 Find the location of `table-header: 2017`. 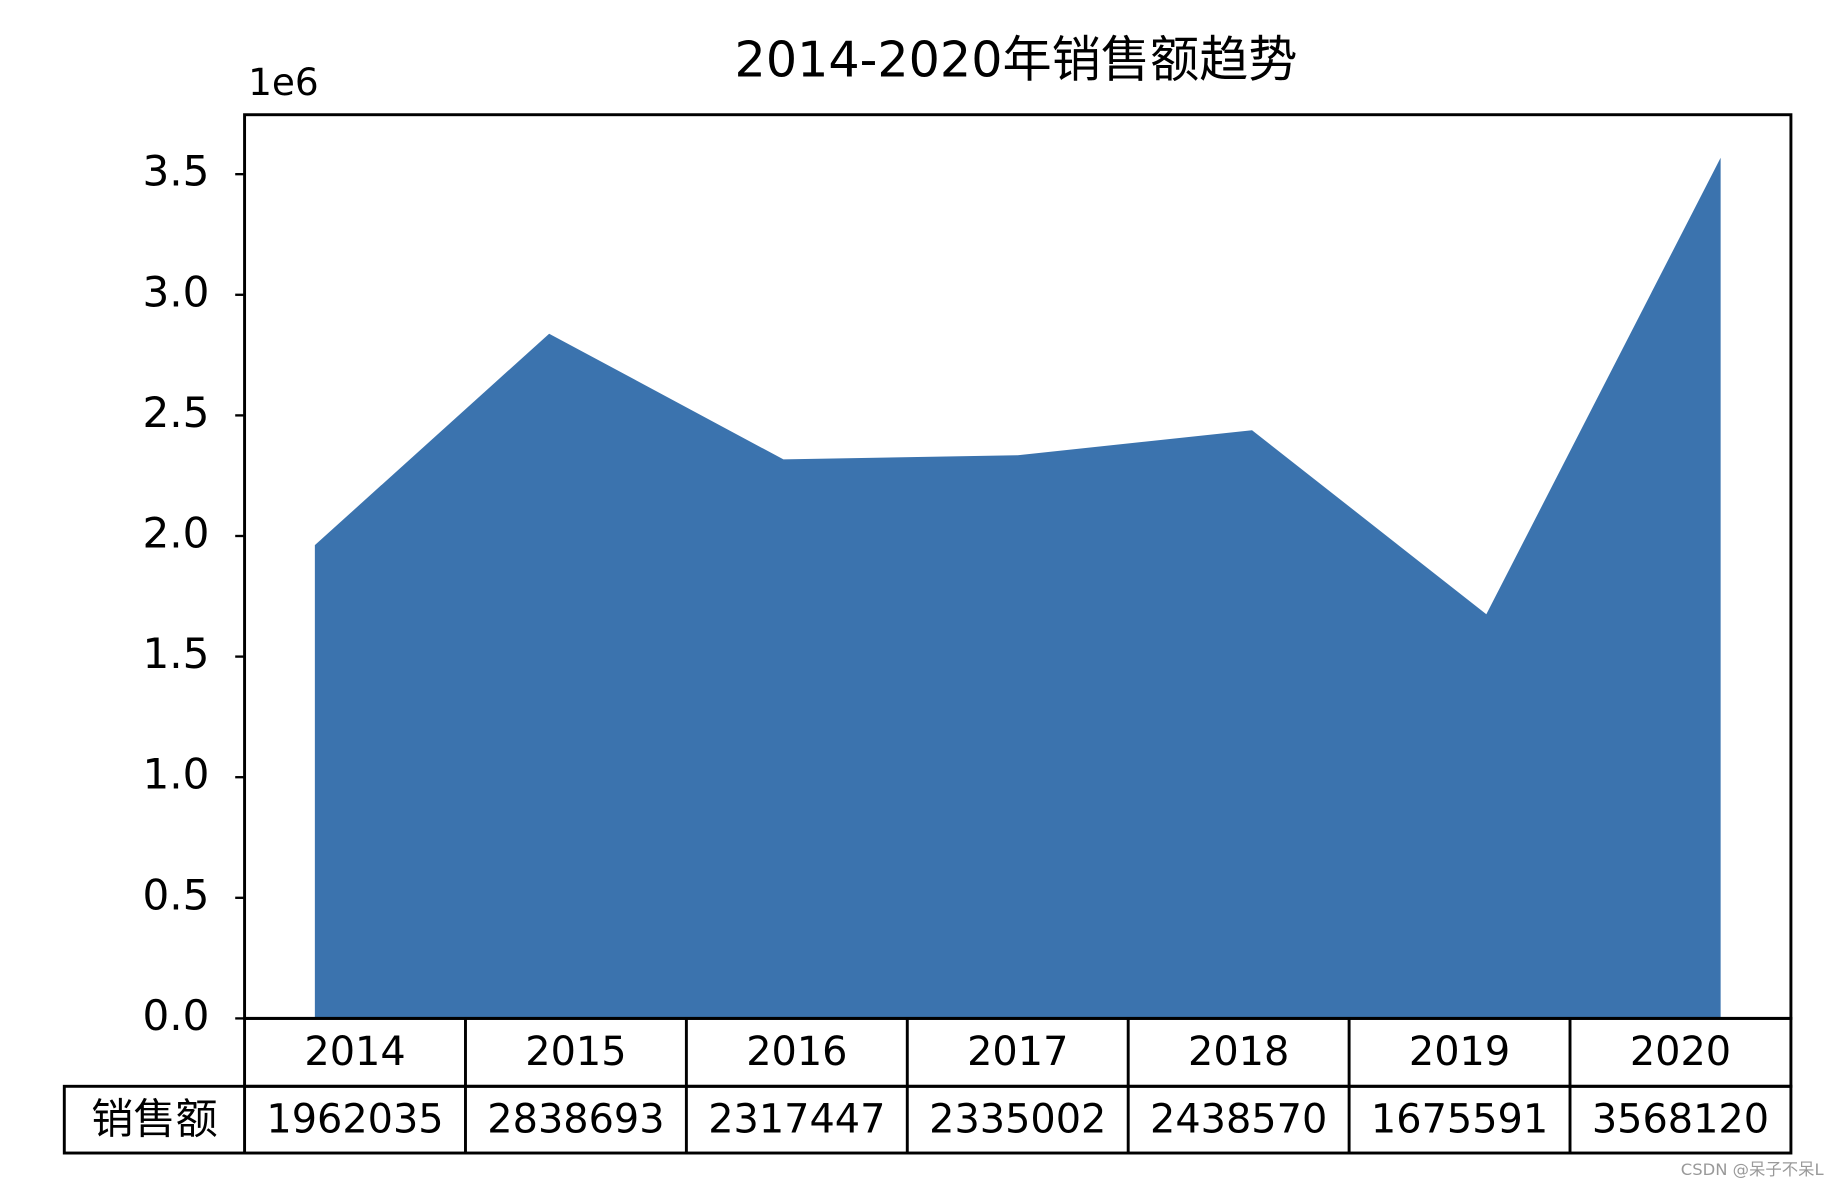

table-header: 2017 is located at coordinates (1017, 1052).